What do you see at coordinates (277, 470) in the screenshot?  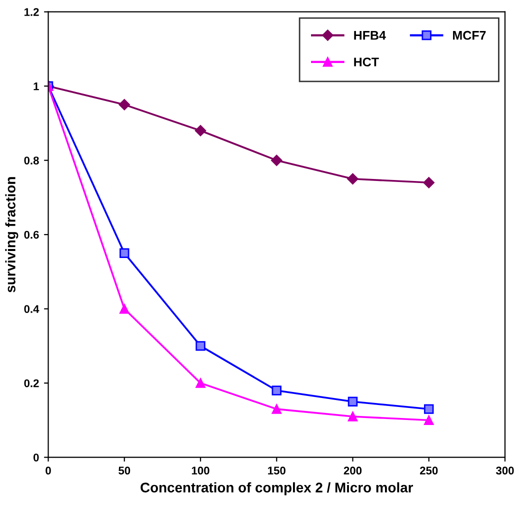 I see `x-tick-label: 150` at bounding box center [277, 470].